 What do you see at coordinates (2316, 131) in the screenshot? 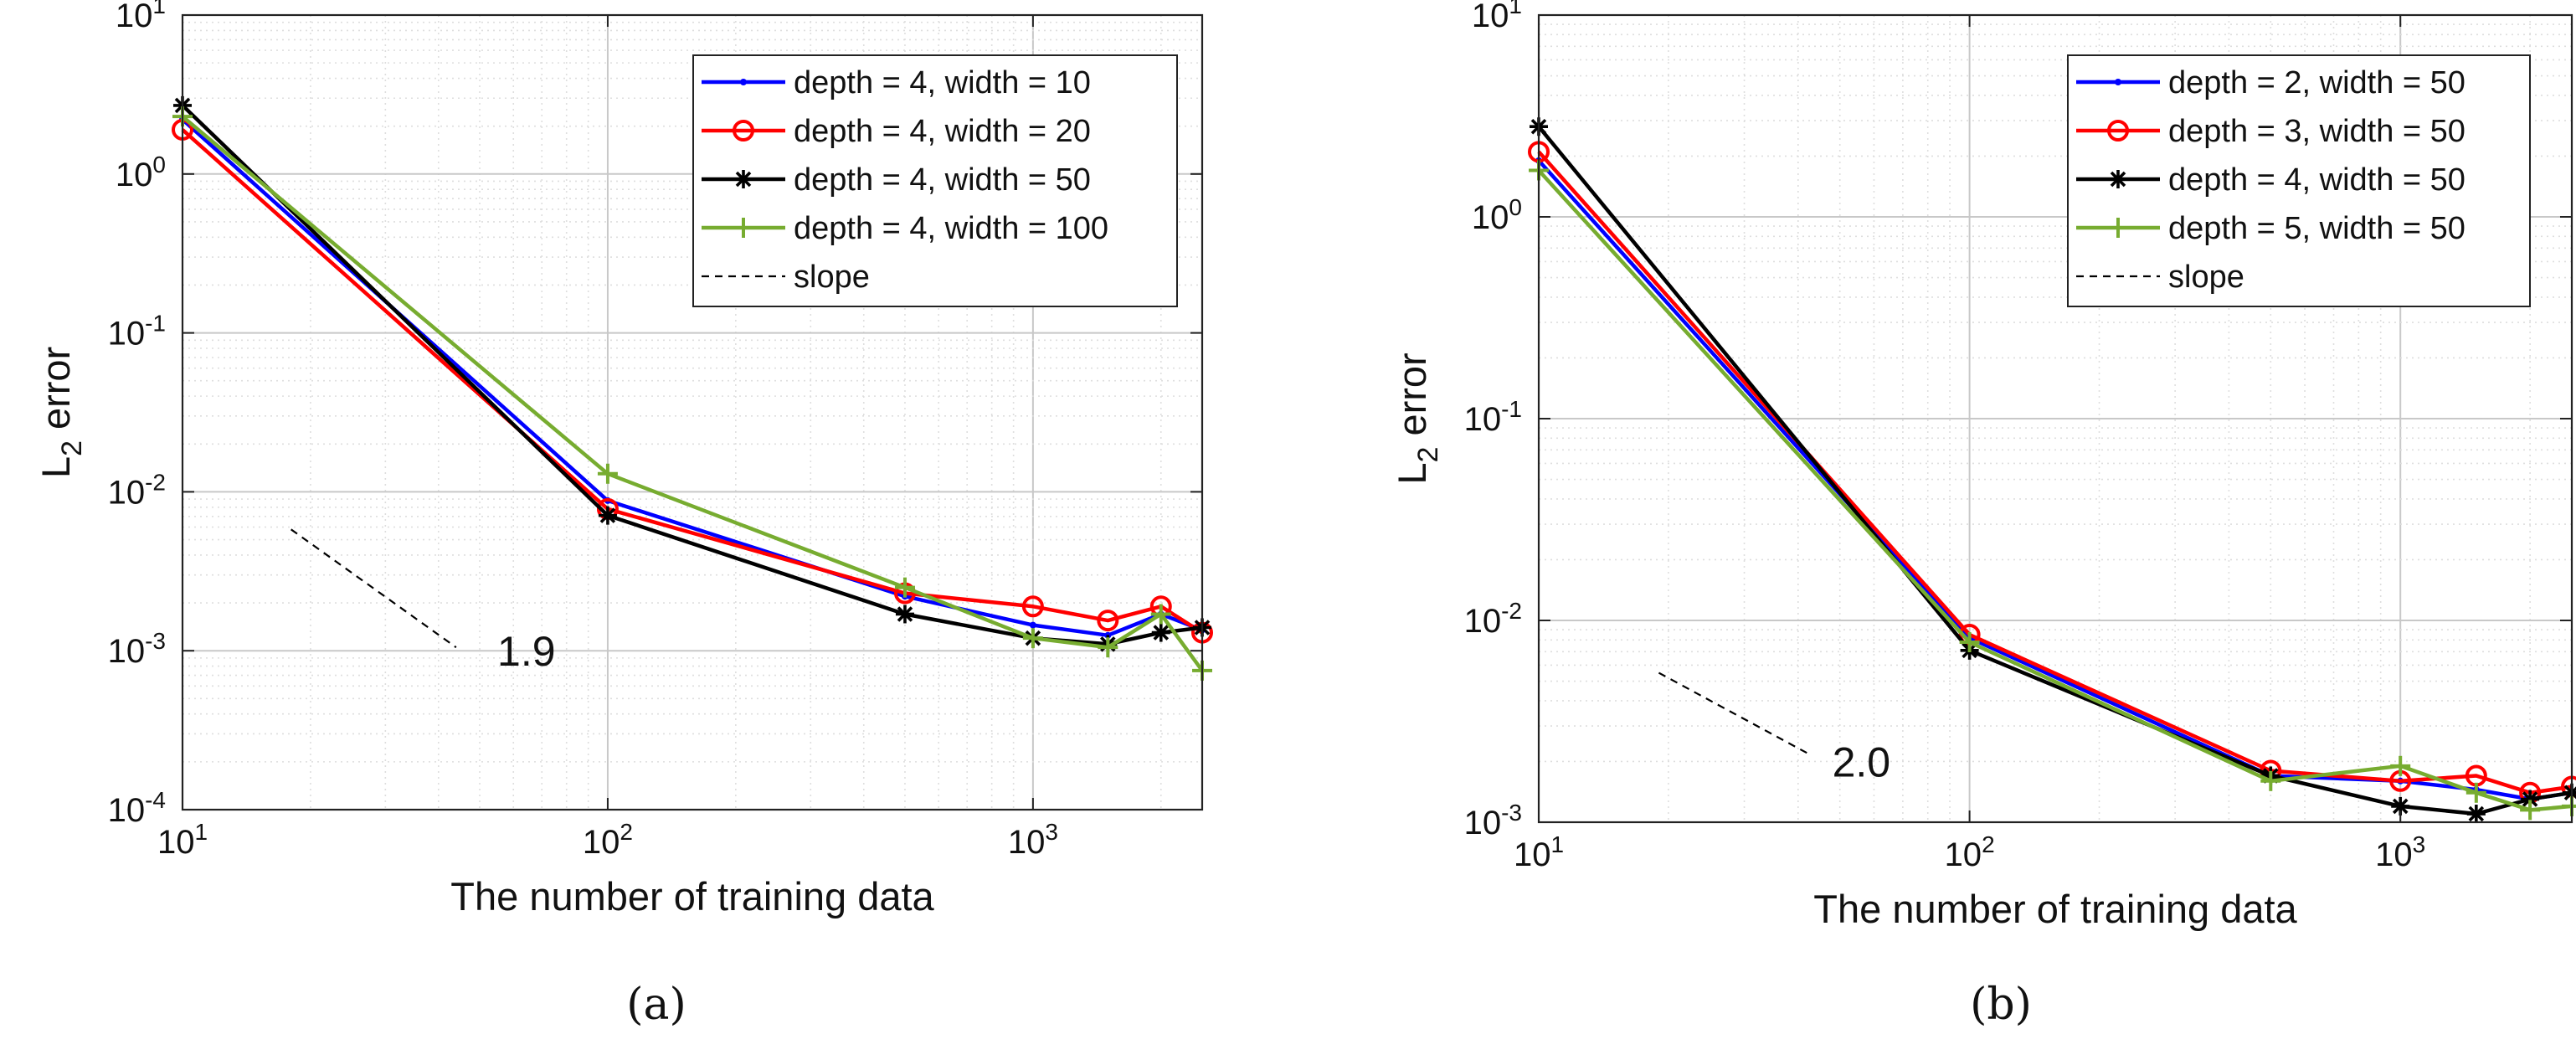
I see `legend-label: depth = 3, width = 50` at bounding box center [2316, 131].